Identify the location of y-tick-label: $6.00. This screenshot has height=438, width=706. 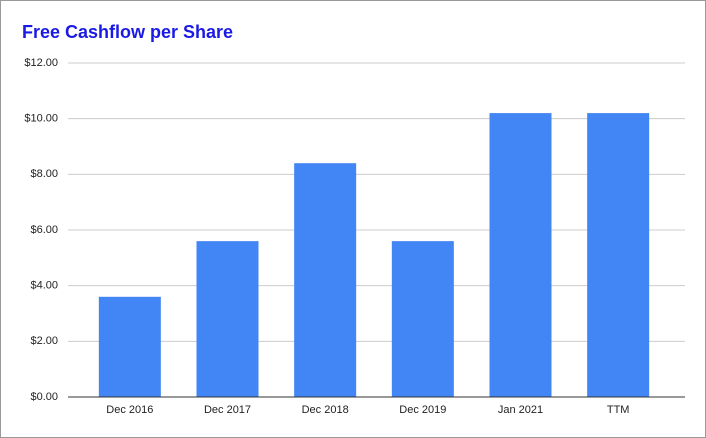
(44, 230).